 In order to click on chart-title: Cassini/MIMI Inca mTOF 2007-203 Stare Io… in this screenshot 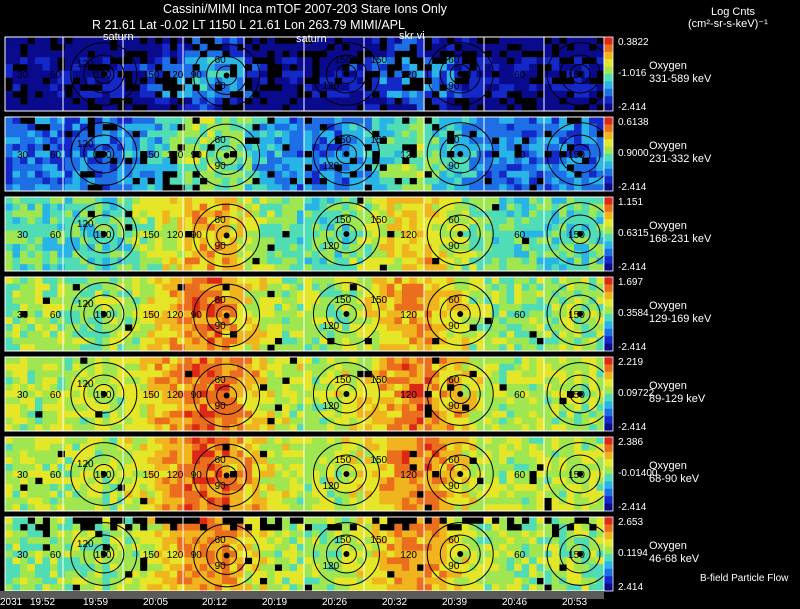, I will do `click(305, 9)`.